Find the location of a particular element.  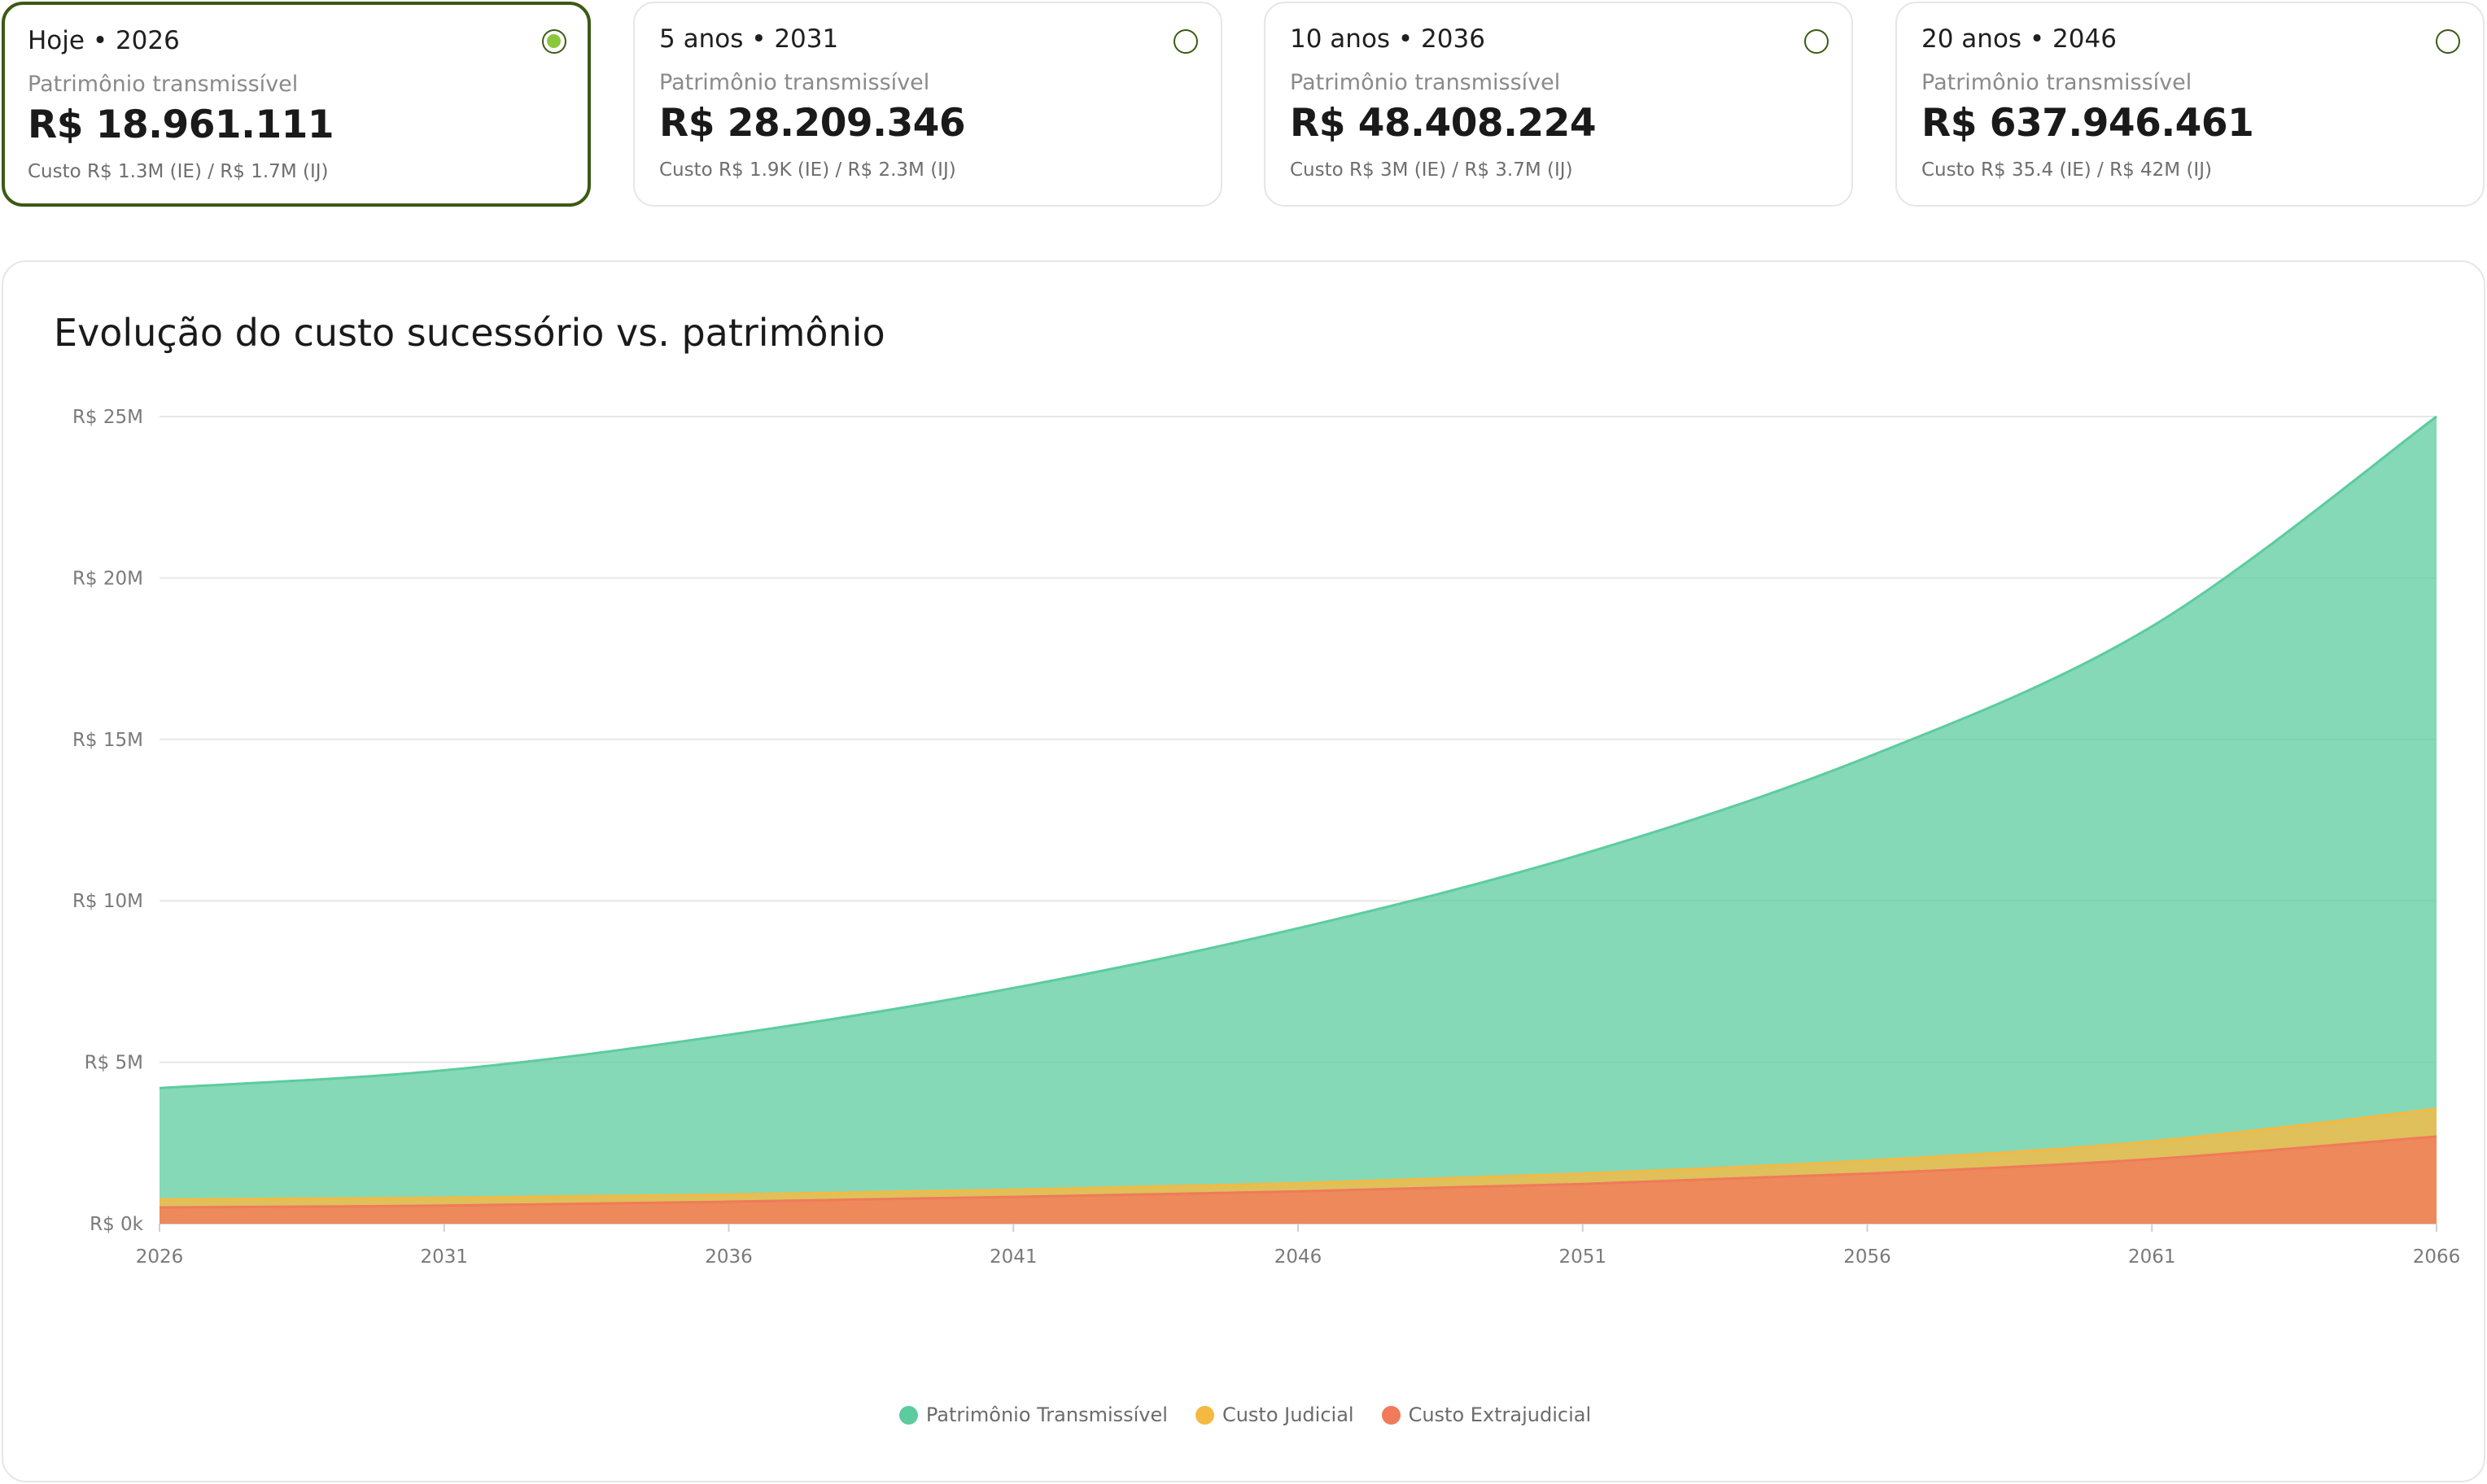

x-tick-label: 2026 is located at coordinates (160, 1257).